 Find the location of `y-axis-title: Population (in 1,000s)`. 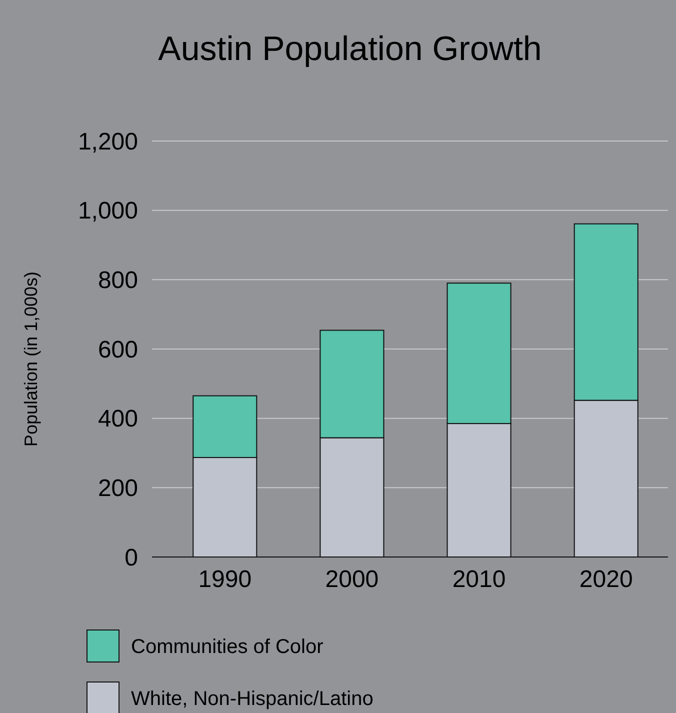

y-axis-title: Population (in 1,000s) is located at coordinates (31, 359).